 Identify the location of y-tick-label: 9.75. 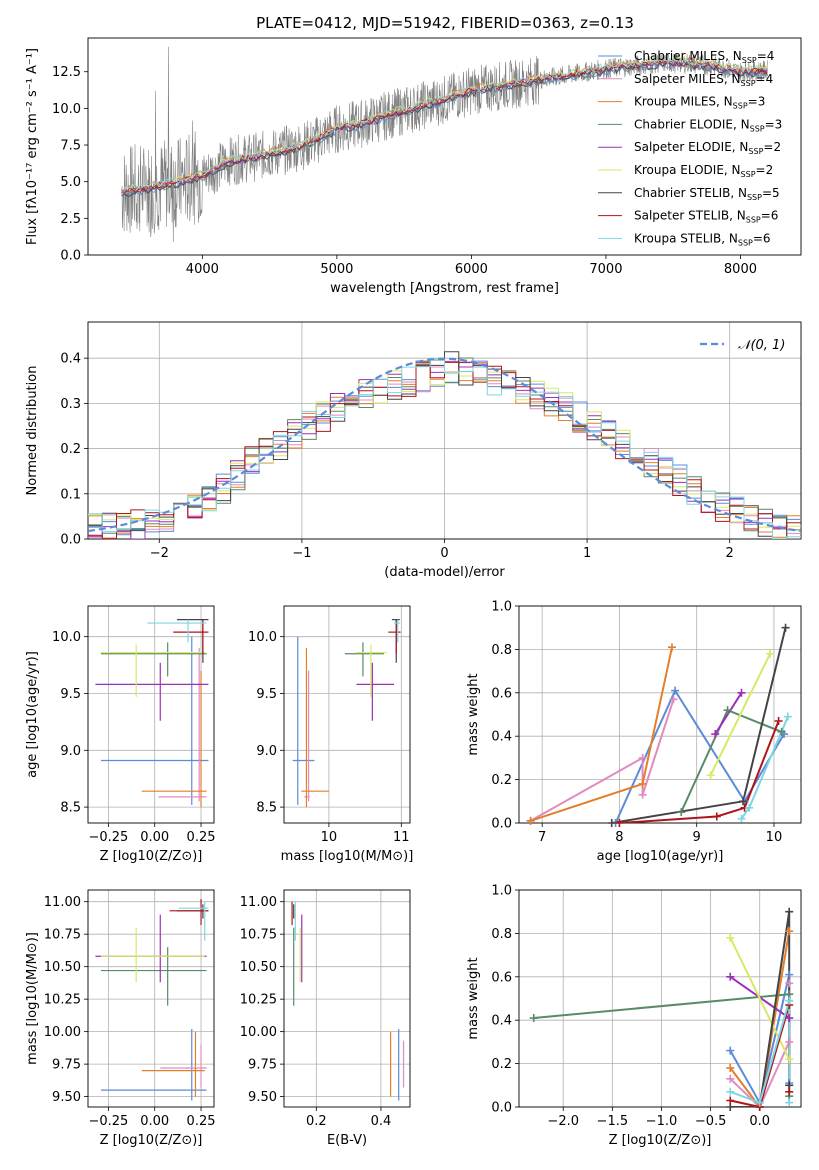
(66, 1065).